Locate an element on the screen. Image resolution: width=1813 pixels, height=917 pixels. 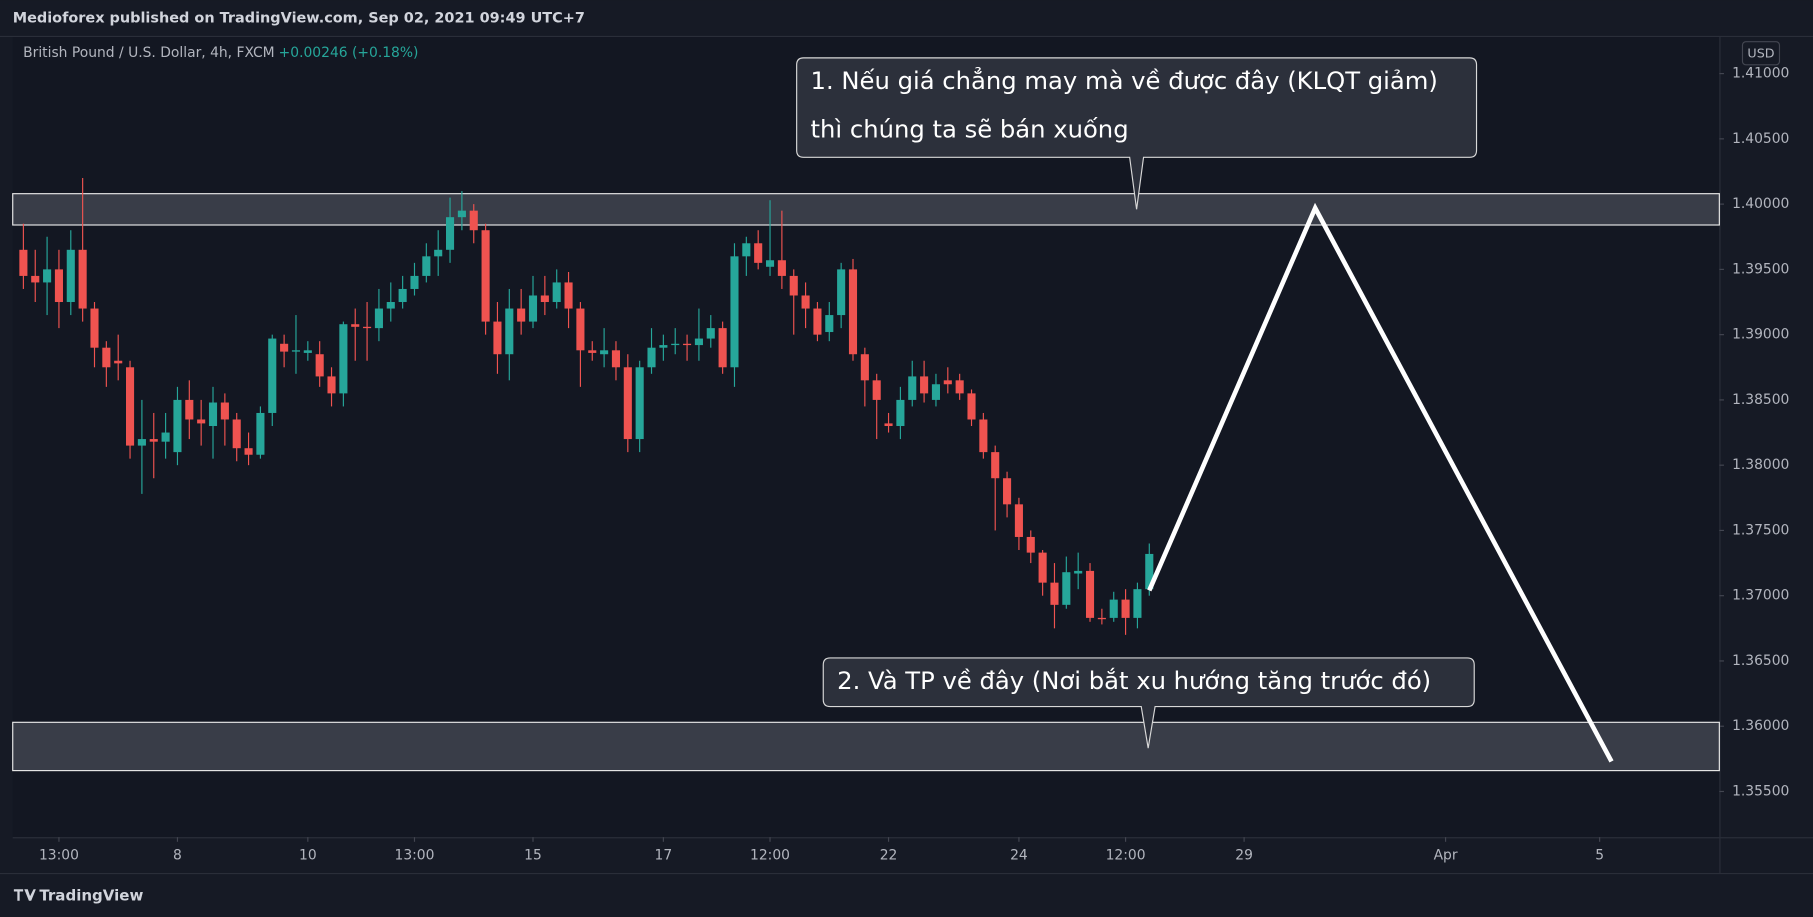
y-tick-label: 1.40000 is located at coordinates (1760, 204).